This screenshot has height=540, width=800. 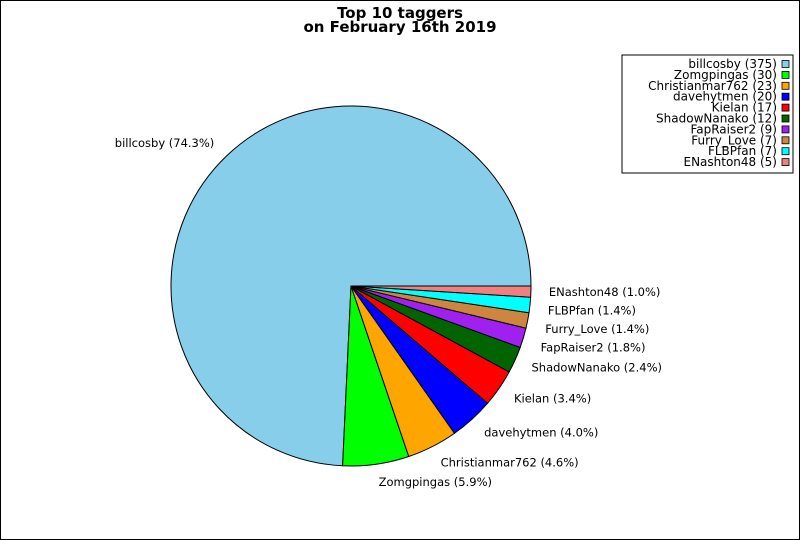 I want to click on legend-swatch-shadownanako, so click(x=785, y=118).